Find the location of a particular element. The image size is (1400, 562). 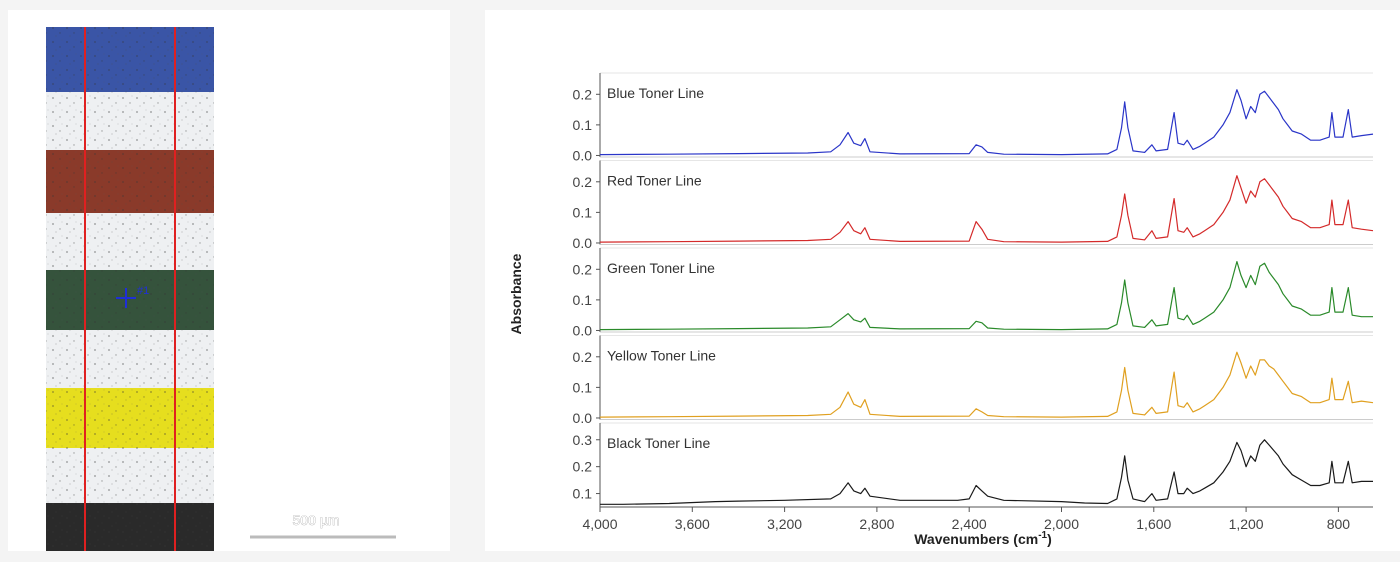

x-axis-title-close: ) is located at coordinates (1049, 539).